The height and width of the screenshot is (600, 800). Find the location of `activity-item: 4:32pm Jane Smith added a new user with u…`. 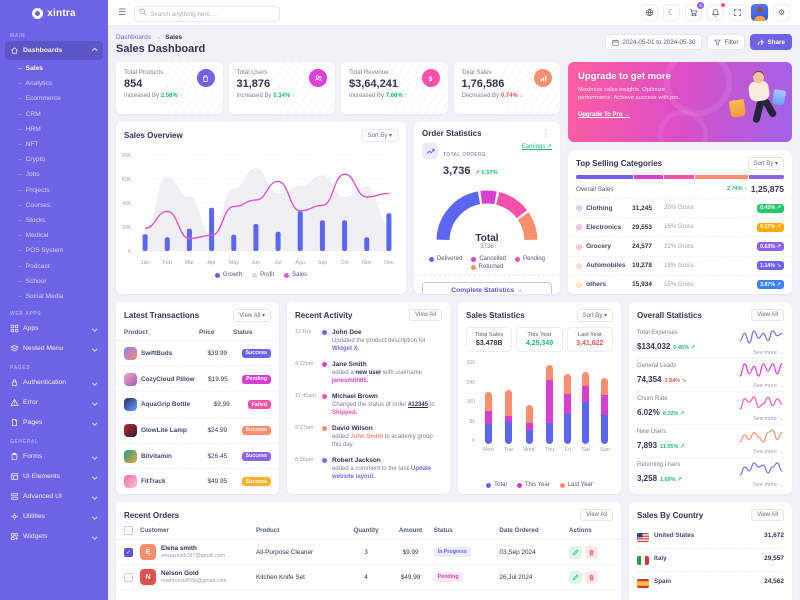

activity-item: 4:32pm Jane Smith added a new user with u… is located at coordinates (368, 373).